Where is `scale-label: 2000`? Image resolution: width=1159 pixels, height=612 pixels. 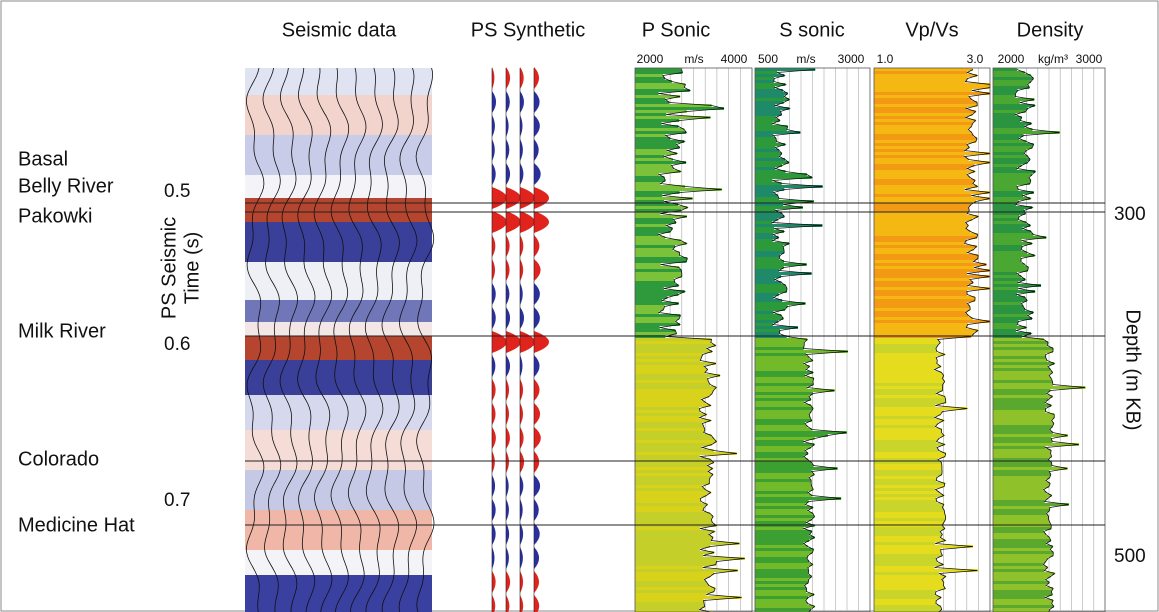
scale-label: 2000 is located at coordinates (650, 59).